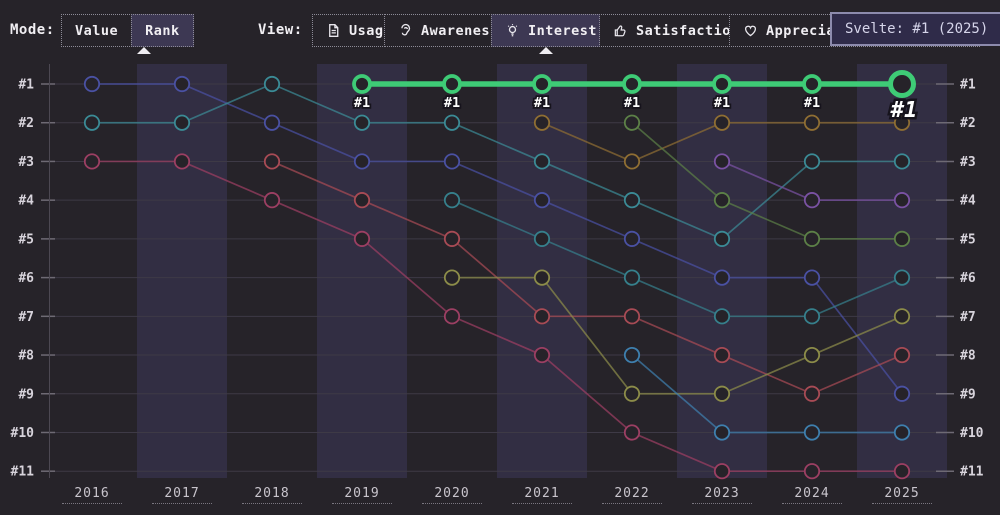 The height and width of the screenshot is (515, 1000). What do you see at coordinates (902, 393) in the screenshot?
I see `data-point-indigo-2025` at bounding box center [902, 393].